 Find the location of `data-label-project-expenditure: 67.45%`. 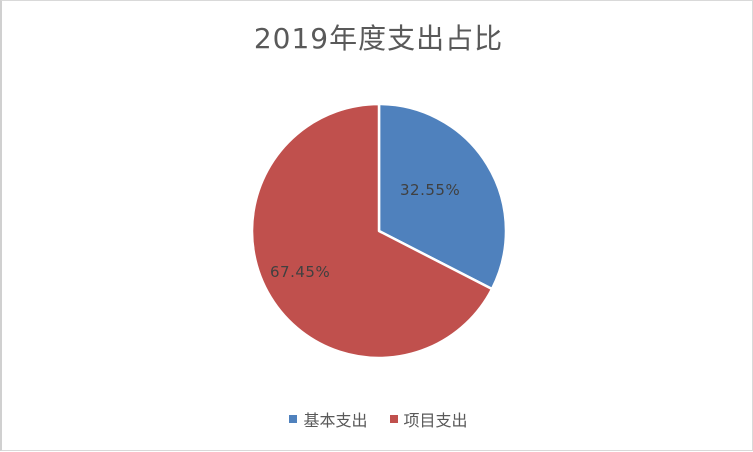

data-label-project-expenditure: 67.45% is located at coordinates (300, 272).